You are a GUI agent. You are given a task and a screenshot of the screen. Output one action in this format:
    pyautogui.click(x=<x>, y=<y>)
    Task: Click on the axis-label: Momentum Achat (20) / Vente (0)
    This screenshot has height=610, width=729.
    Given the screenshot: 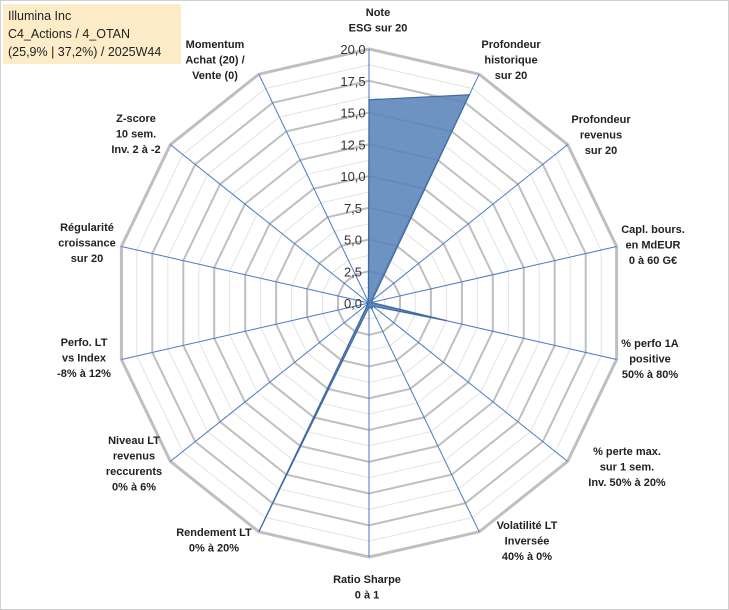 What is the action you would take?
    pyautogui.click(x=214, y=60)
    